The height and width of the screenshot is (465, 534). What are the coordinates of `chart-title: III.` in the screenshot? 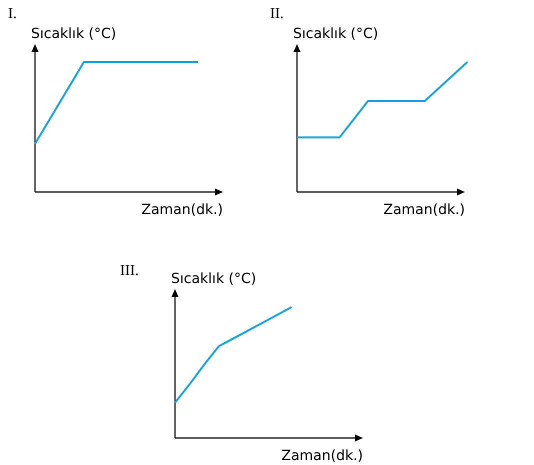 It's located at (129, 271).